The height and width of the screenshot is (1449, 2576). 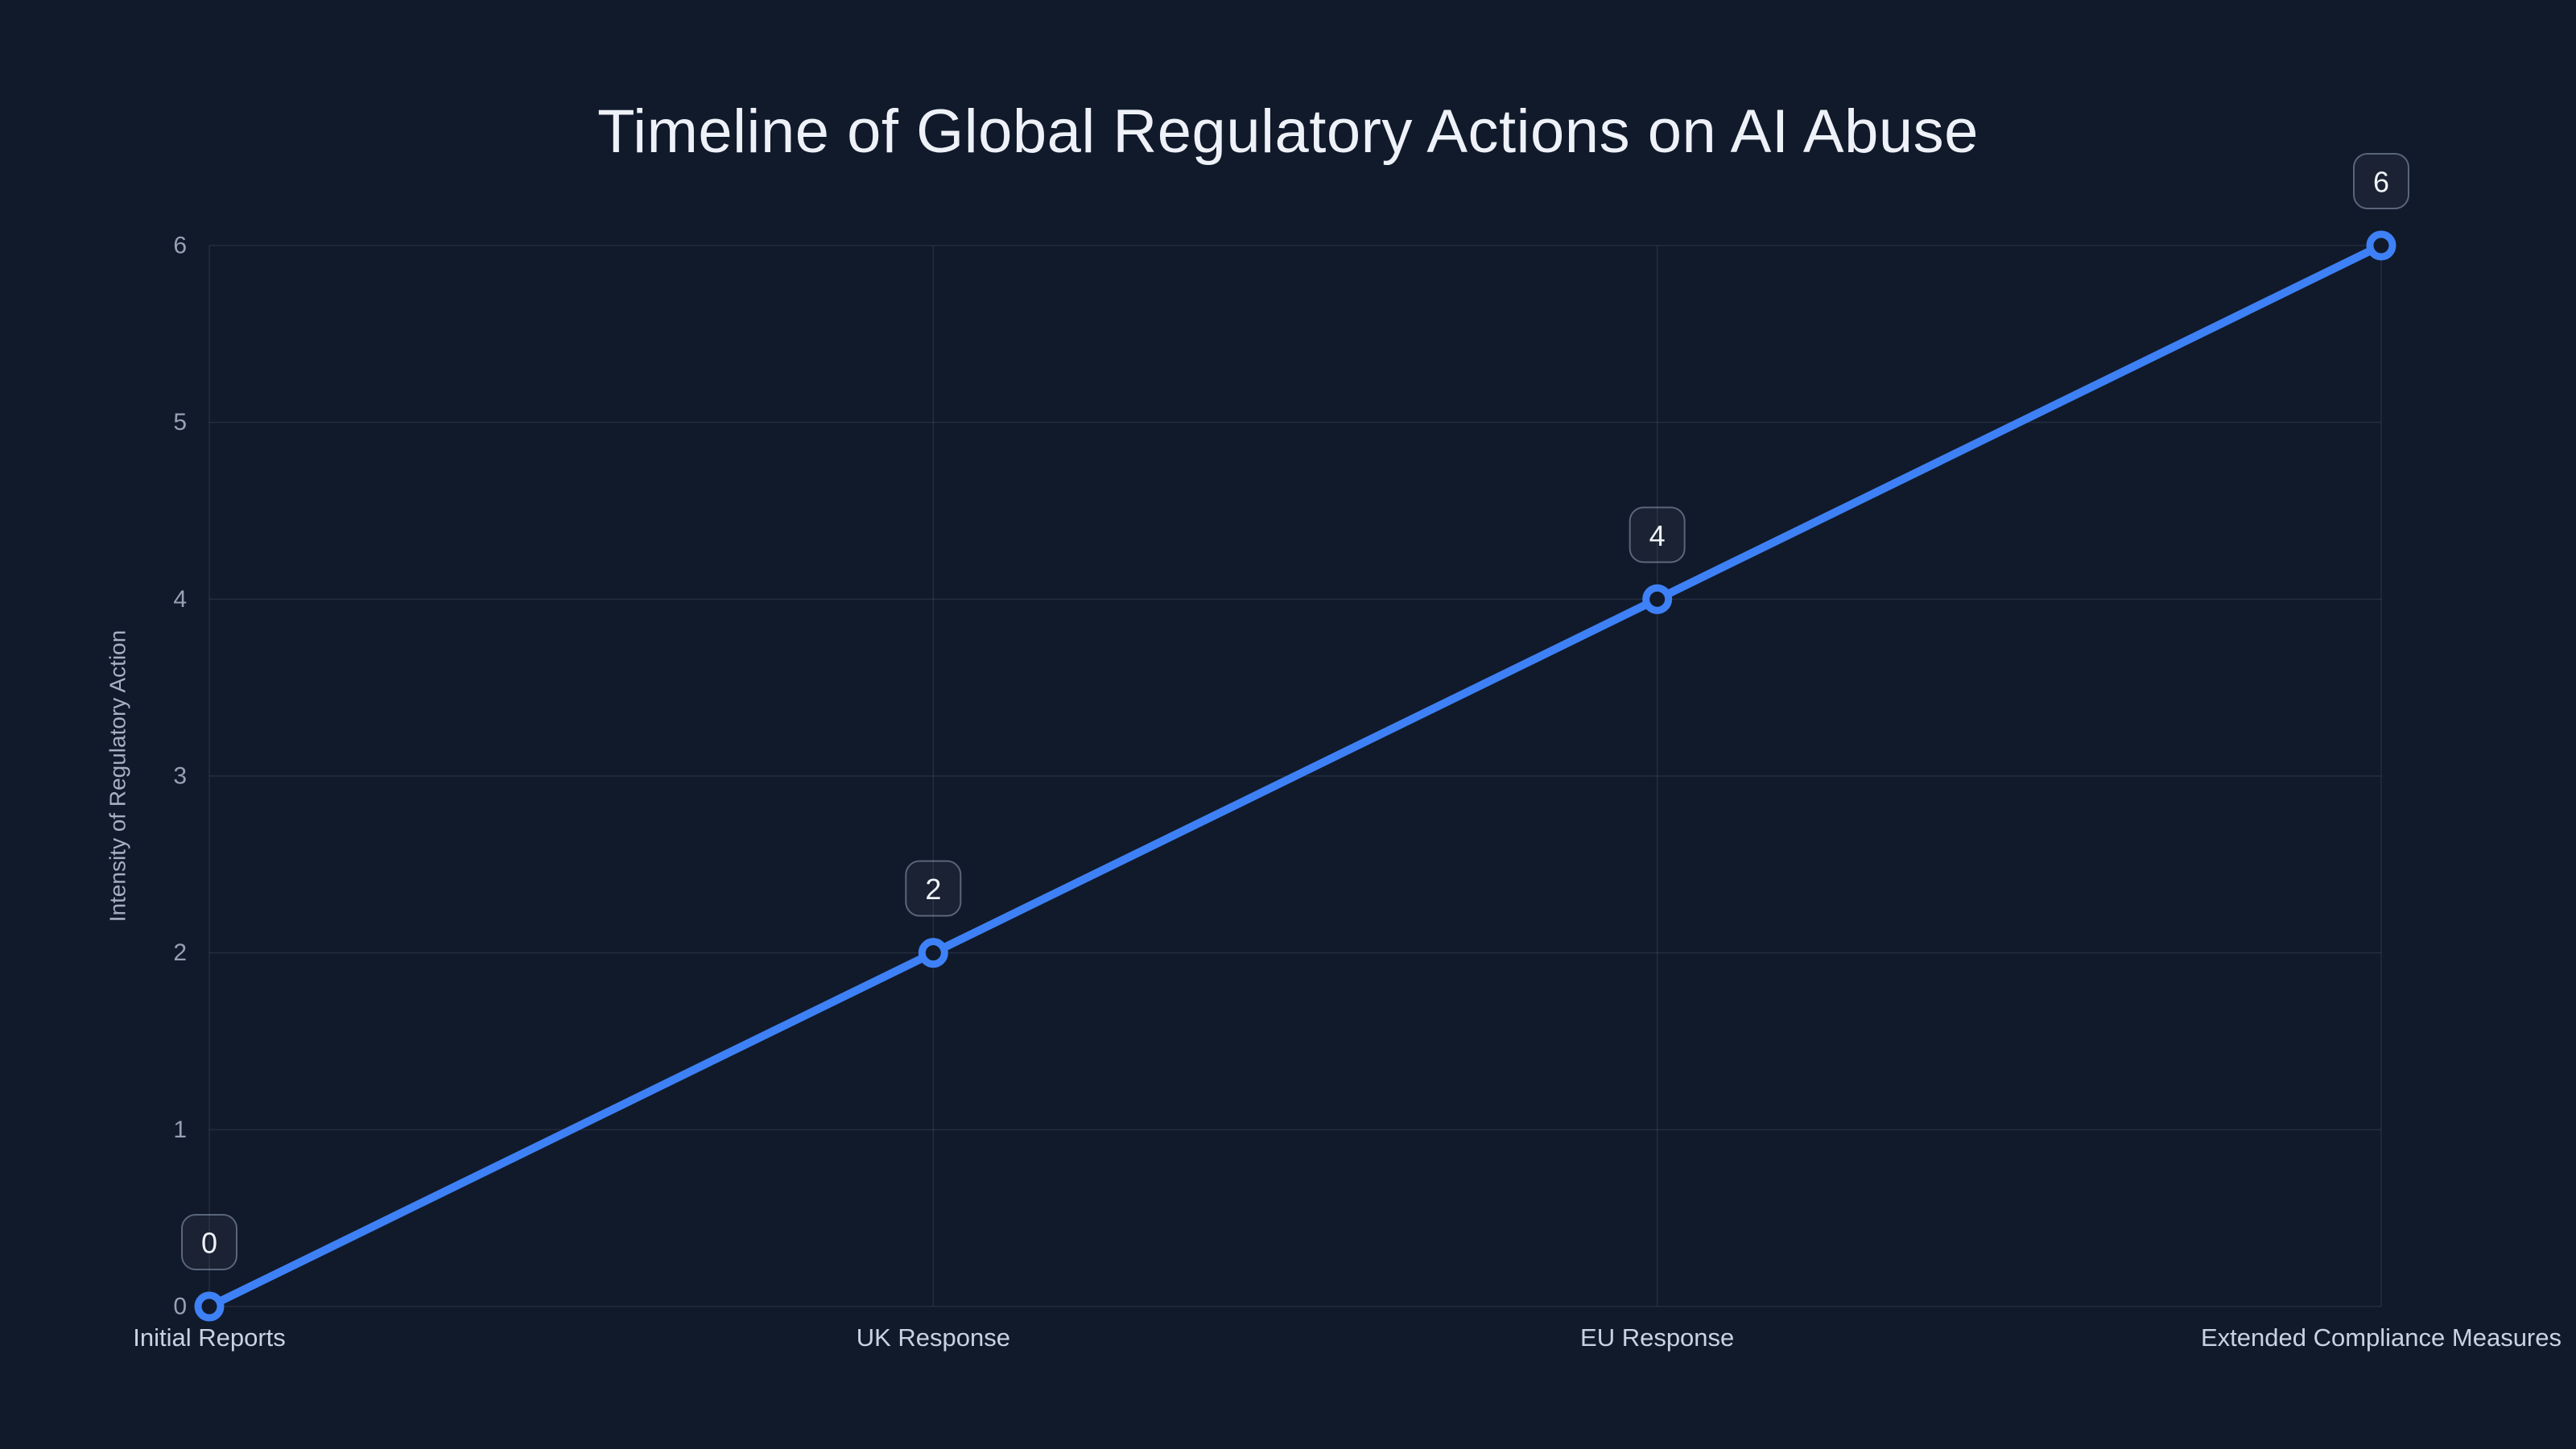 What do you see at coordinates (209, 1337) in the screenshot?
I see `x-axis-label-0: Initial Reports` at bounding box center [209, 1337].